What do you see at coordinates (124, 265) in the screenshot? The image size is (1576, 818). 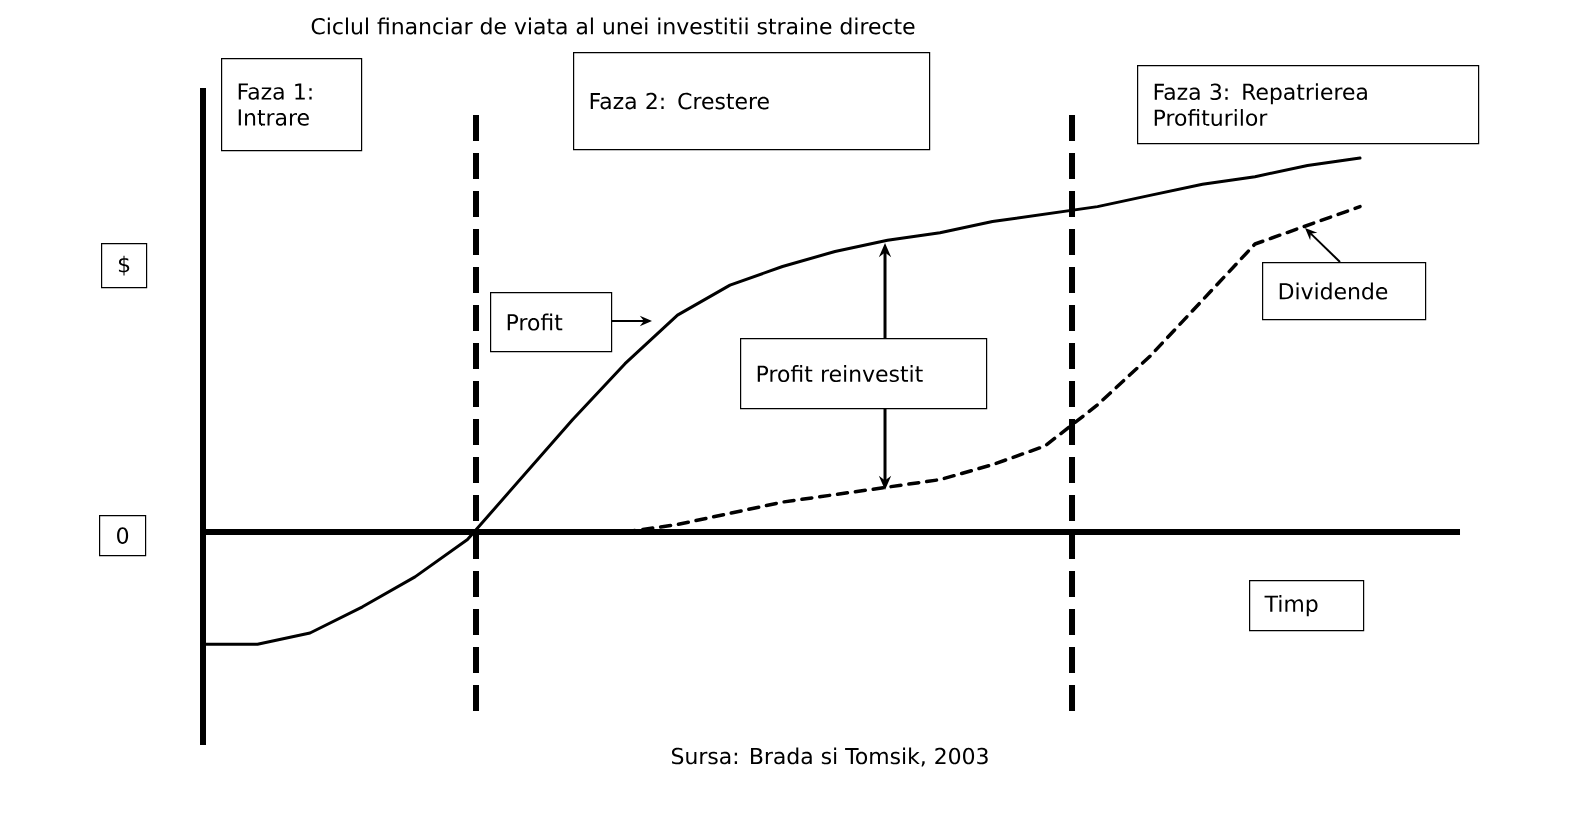 I see `y-axis-title: $` at bounding box center [124, 265].